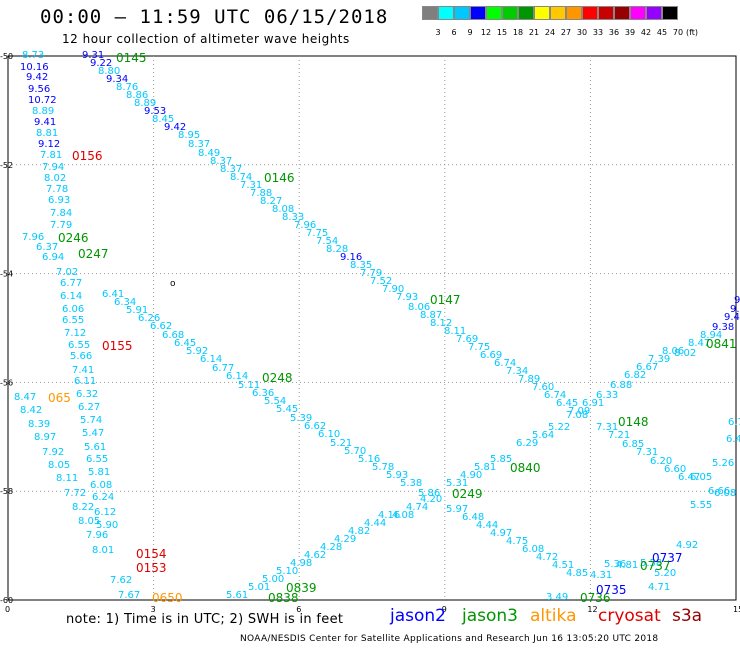  Describe the element at coordinates (723, 463) in the screenshot. I see `wave-height-value: 5.26` at that location.